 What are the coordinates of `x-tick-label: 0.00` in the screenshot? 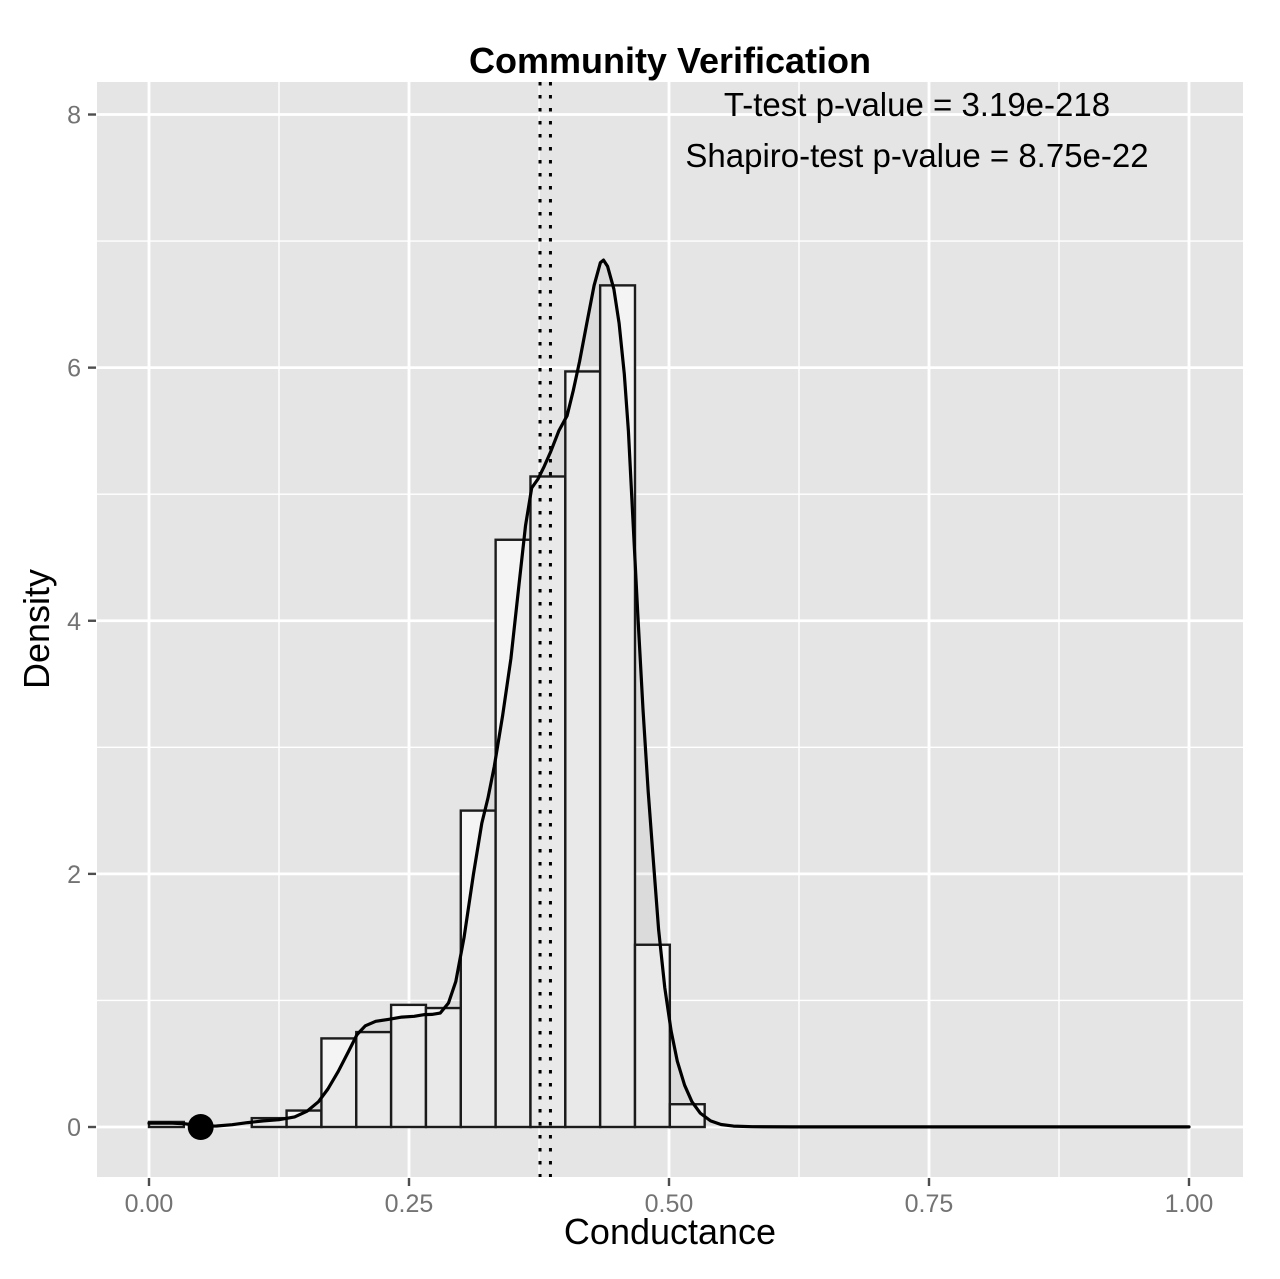 It's located at (149, 1204).